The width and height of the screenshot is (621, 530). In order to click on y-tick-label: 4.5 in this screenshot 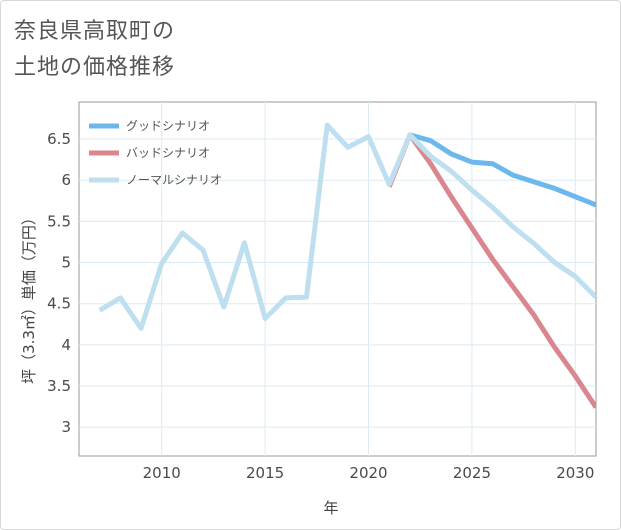, I will do `click(59, 304)`.